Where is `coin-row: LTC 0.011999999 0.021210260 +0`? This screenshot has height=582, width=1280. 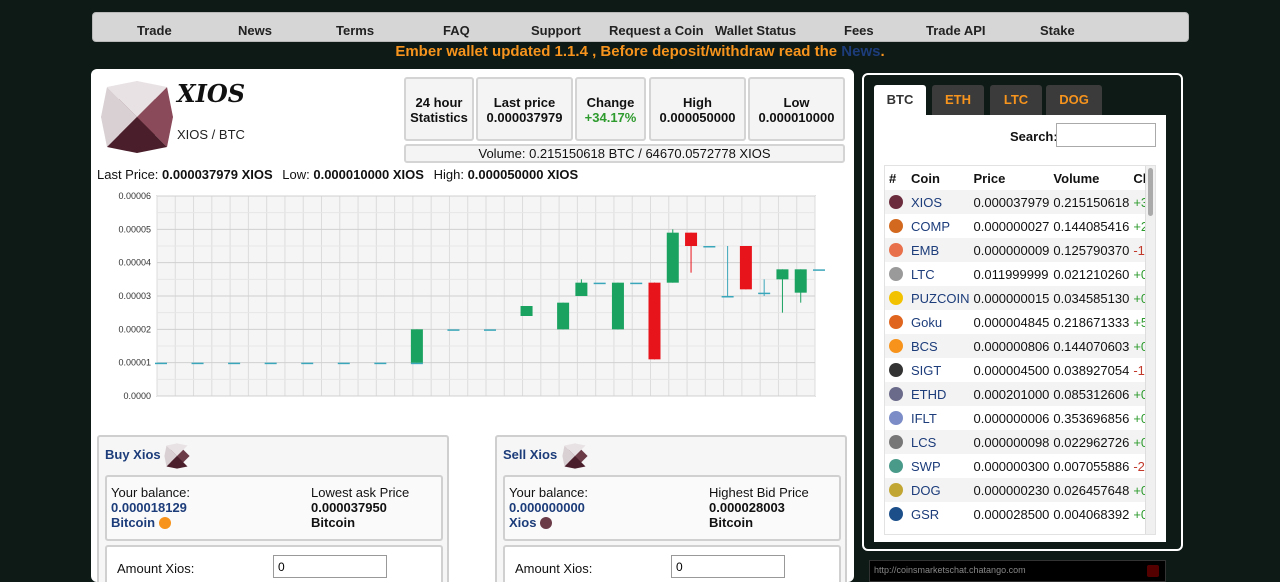 coin-row: LTC 0.011999999 0.021210260 +0 is located at coordinates (1018, 274).